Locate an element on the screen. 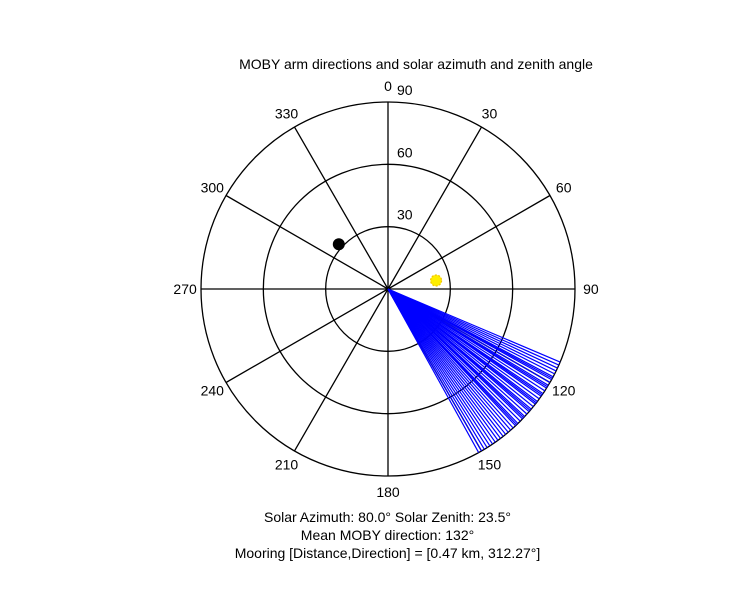 Image resolution: width=750 pixels, height=600 pixels. angle-tick-label: 0 is located at coordinates (388, 86).